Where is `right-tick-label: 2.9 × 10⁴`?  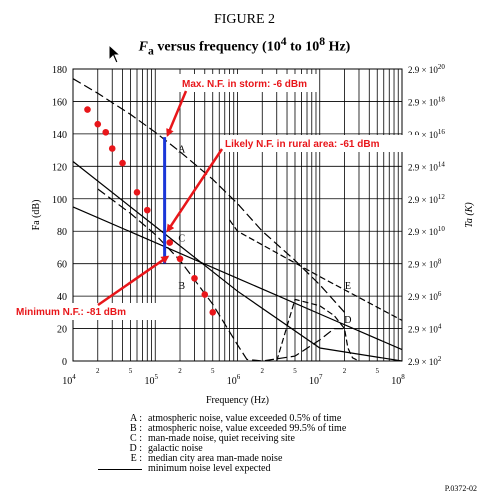
right-tick-label: 2.9 × 10⁴ is located at coordinates (425, 329).